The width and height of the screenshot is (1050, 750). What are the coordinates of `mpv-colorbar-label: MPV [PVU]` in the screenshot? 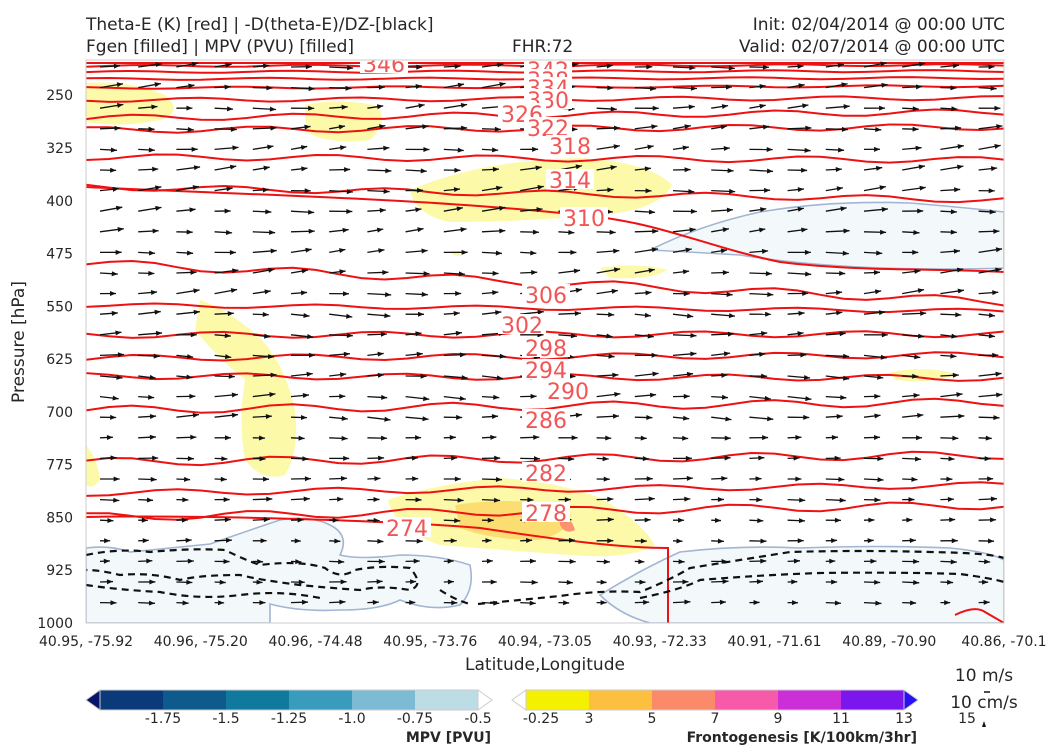 It's located at (448, 738).